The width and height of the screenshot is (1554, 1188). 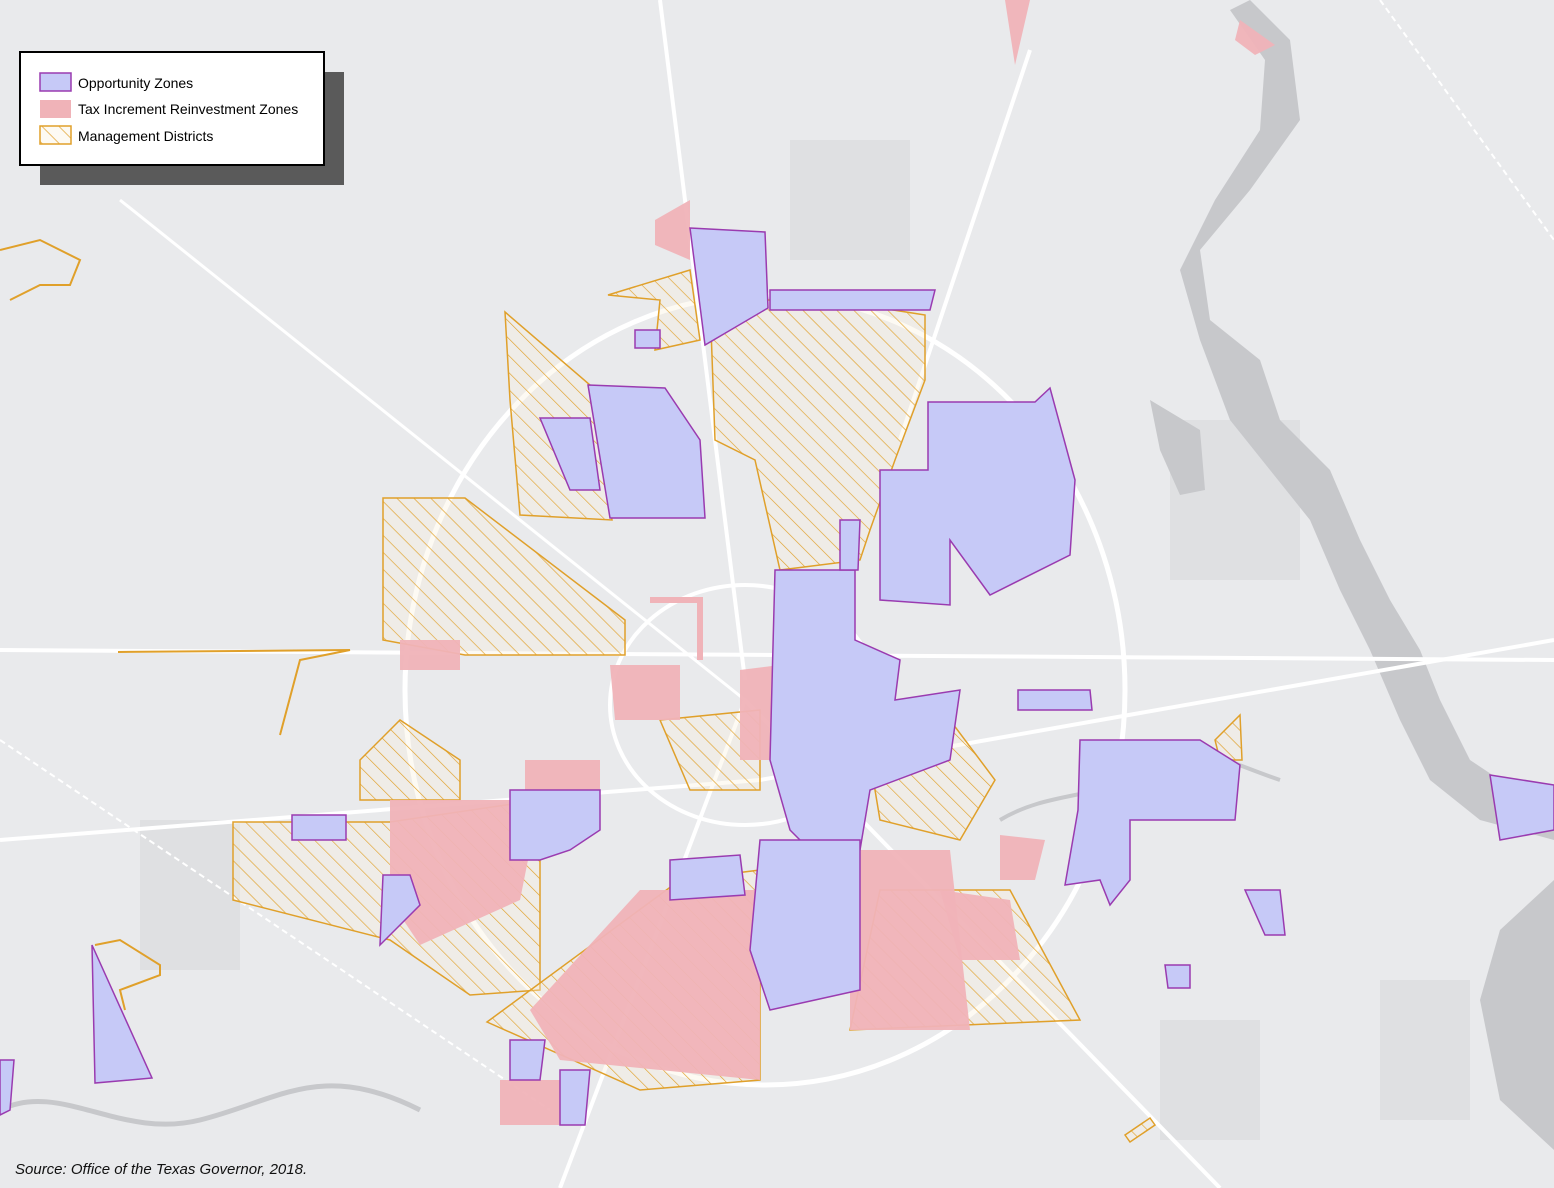 What do you see at coordinates (135, 83) in the screenshot?
I see `legend-label: Opportunity Zones` at bounding box center [135, 83].